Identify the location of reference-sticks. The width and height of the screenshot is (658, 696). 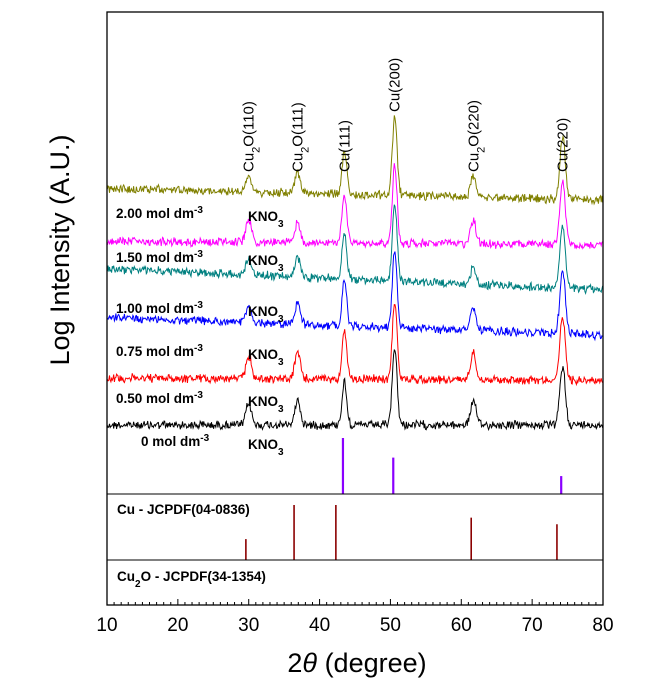
(404, 499).